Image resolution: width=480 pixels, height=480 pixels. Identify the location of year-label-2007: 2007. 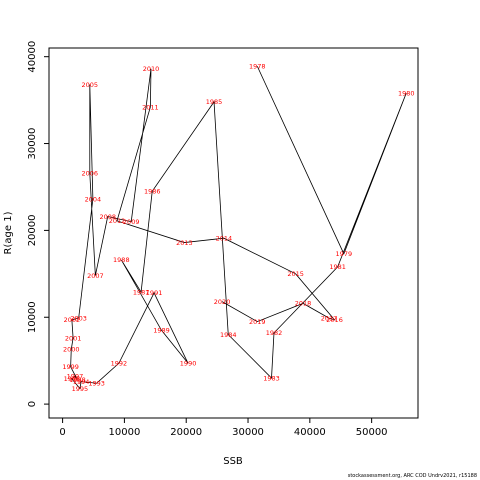
(95, 276).